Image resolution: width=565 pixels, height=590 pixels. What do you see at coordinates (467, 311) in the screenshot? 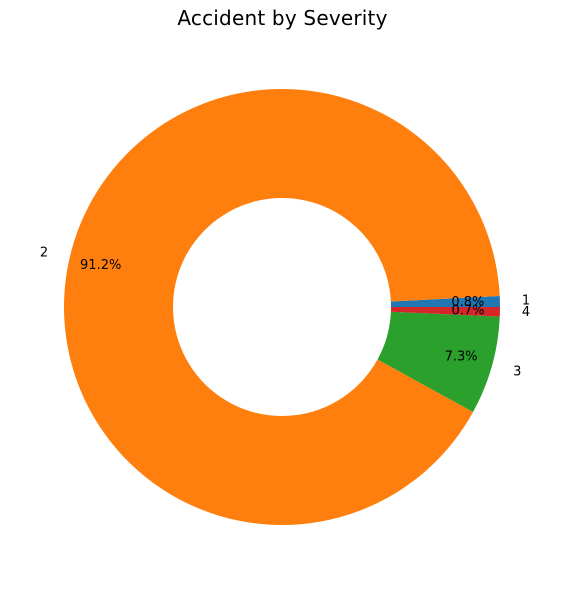
I see `pct-label-4: 0.7%` at bounding box center [467, 311].